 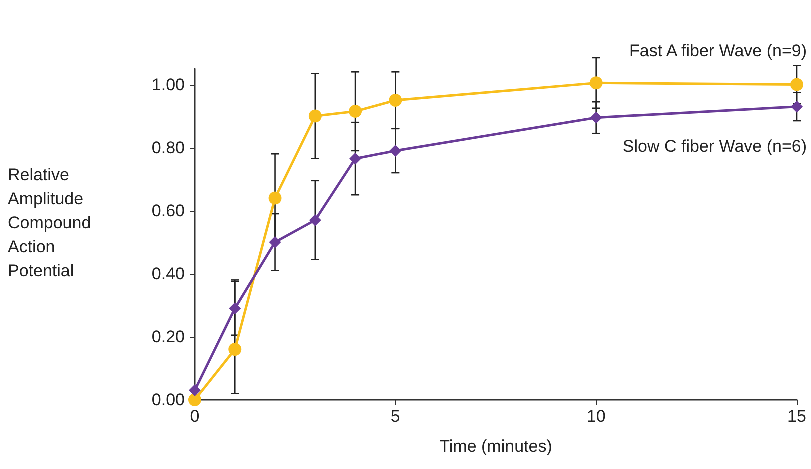 I want to click on y-tick-label: 0.80, so click(x=168, y=148).